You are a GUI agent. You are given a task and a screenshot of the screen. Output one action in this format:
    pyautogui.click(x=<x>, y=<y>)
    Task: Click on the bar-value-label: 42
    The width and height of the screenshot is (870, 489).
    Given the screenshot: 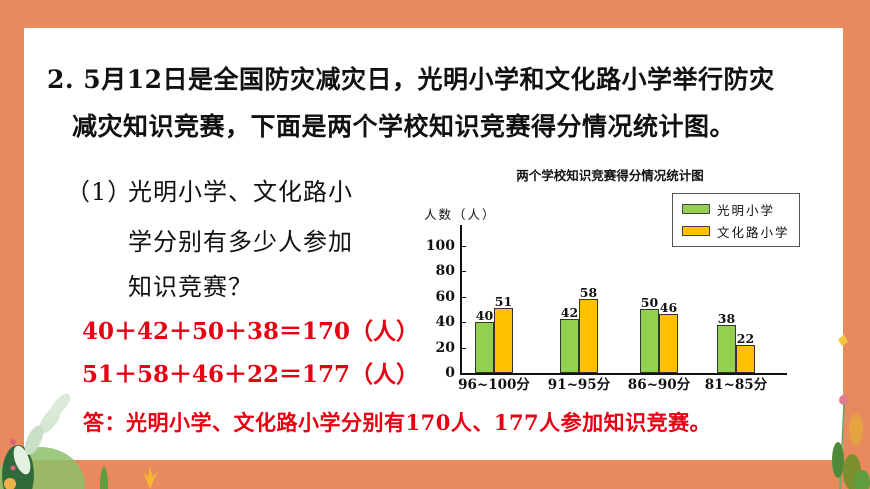 What is the action you would take?
    pyautogui.click(x=569, y=313)
    